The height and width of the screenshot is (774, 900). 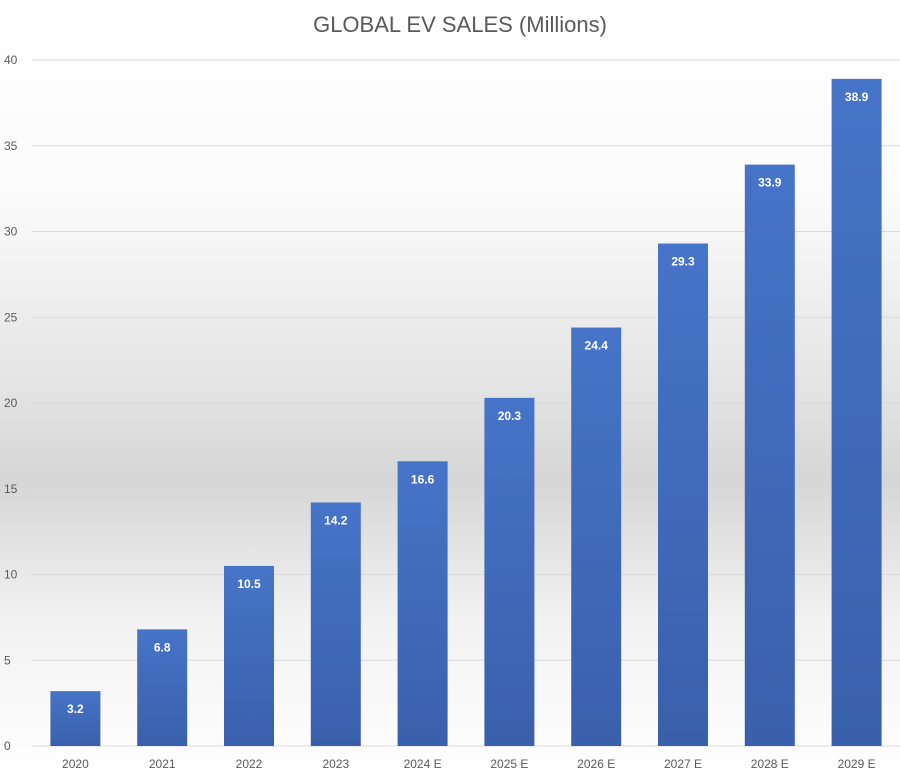 I want to click on x-tick-label: 2026 E, so click(x=596, y=764).